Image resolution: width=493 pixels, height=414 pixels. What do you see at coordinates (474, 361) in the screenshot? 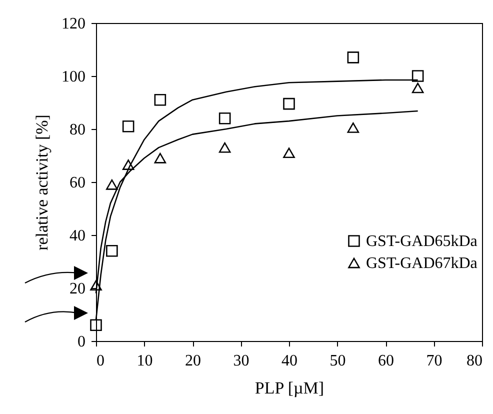
I see `x-tick-label: 80` at bounding box center [474, 361].